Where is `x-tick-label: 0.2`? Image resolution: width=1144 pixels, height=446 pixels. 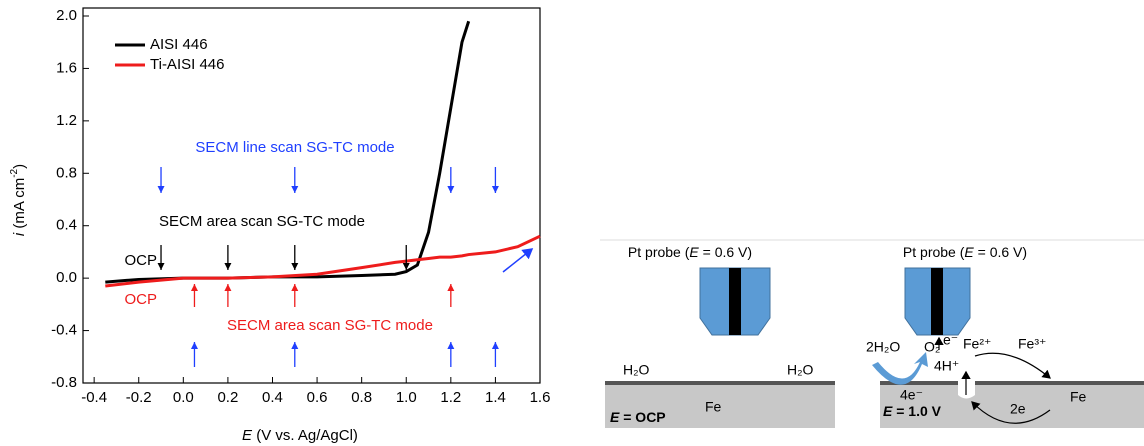 x-tick-label: 0.2 is located at coordinates (227, 397).